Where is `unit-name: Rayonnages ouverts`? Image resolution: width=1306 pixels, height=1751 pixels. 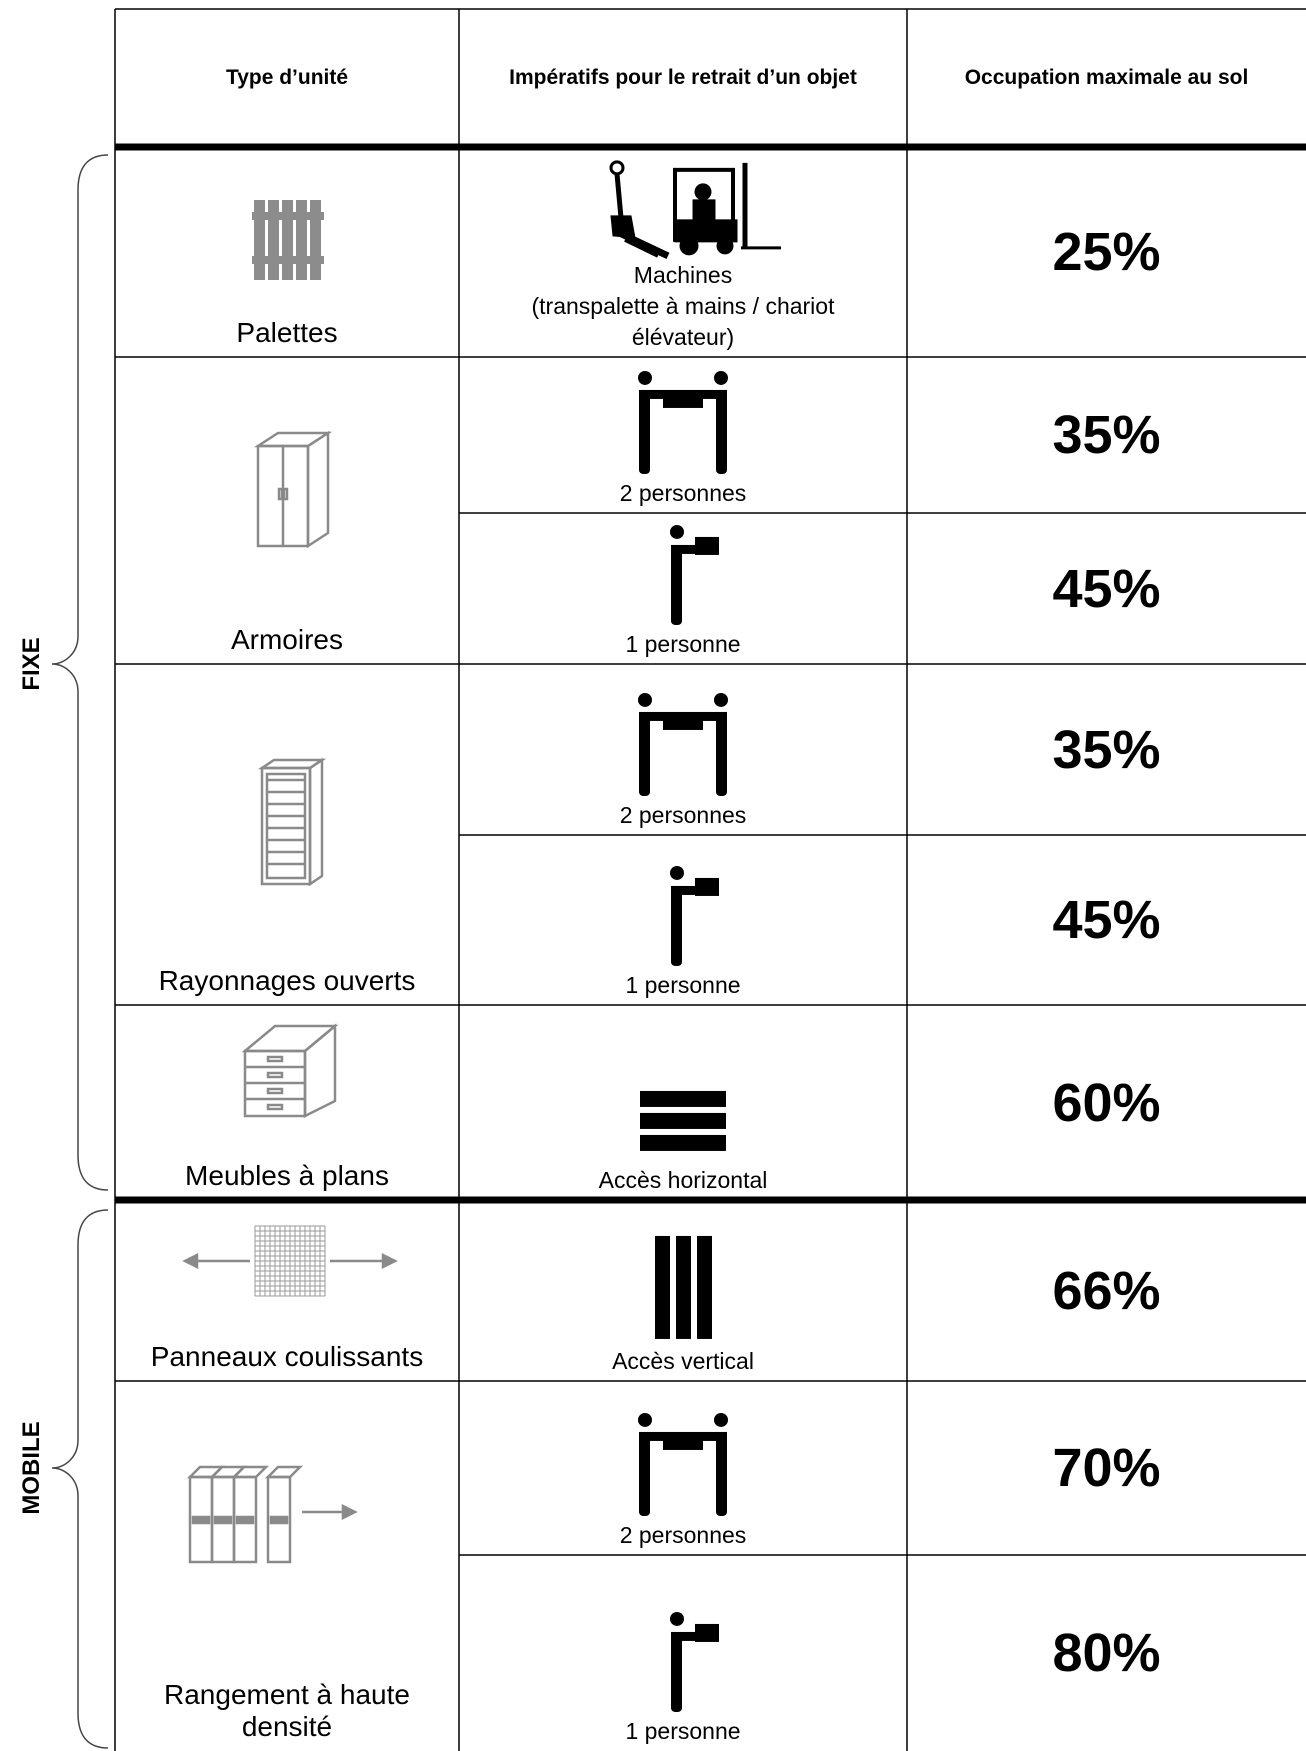
unit-name: Rayonnages ouverts is located at coordinates (287, 980).